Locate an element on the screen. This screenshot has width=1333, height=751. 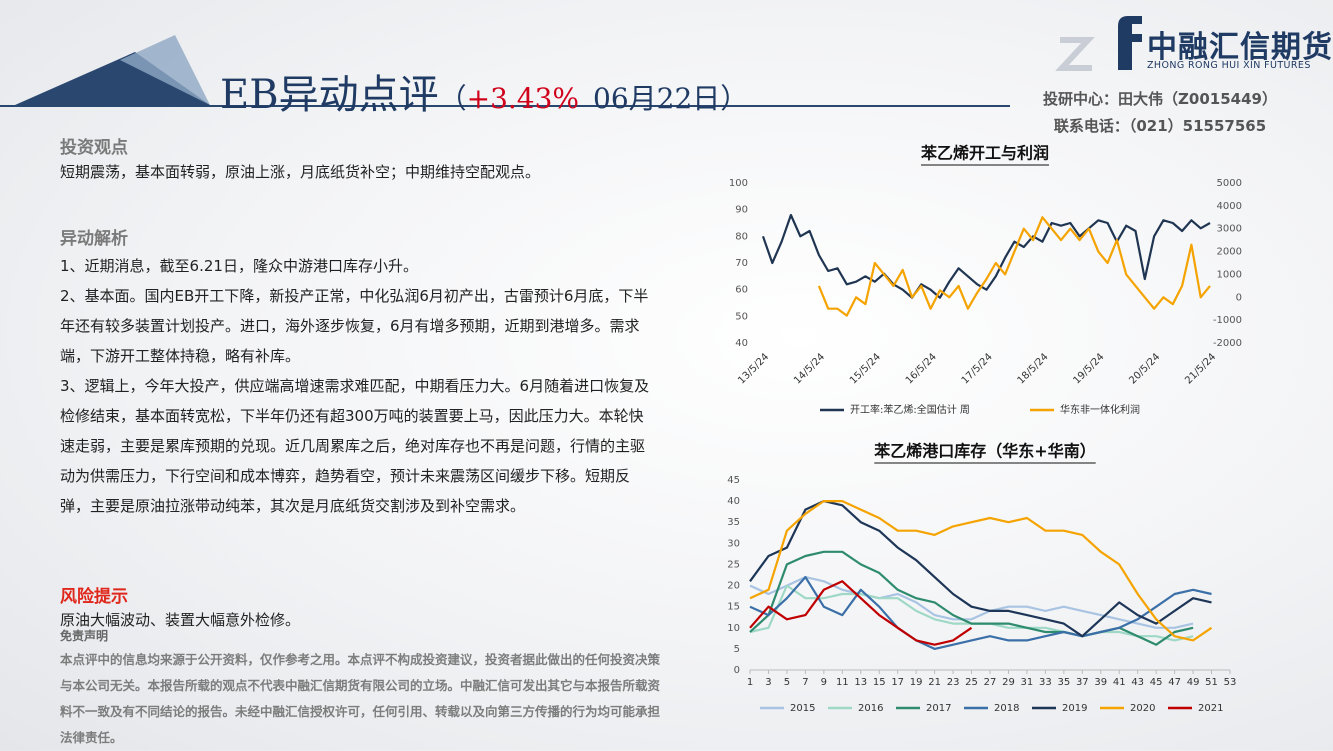
x-tick-label: 14/5/24 is located at coordinates (809, 368).